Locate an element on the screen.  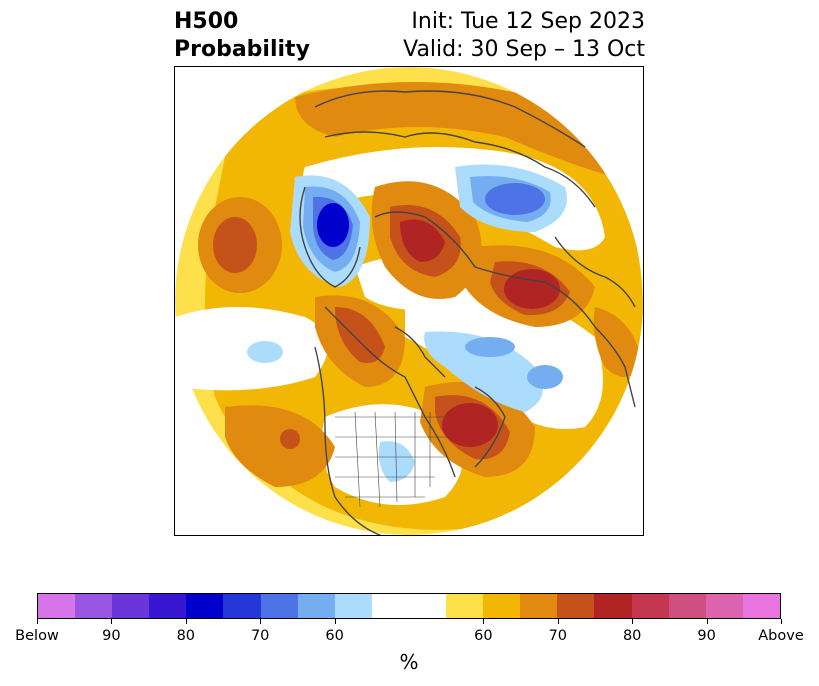
above-normal-70-epacific is located at coordinates (280, 446).